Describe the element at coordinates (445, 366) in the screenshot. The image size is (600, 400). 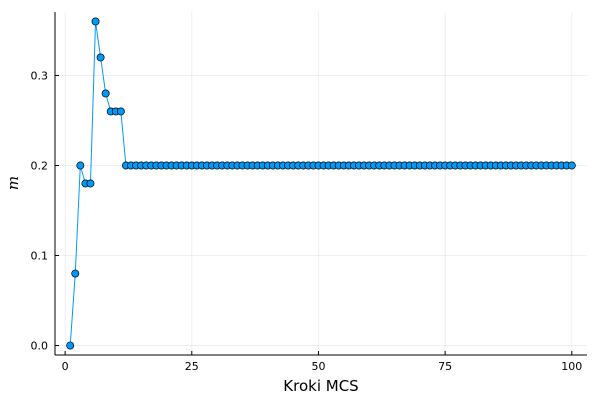
I see `x-tick-label: 75` at that location.